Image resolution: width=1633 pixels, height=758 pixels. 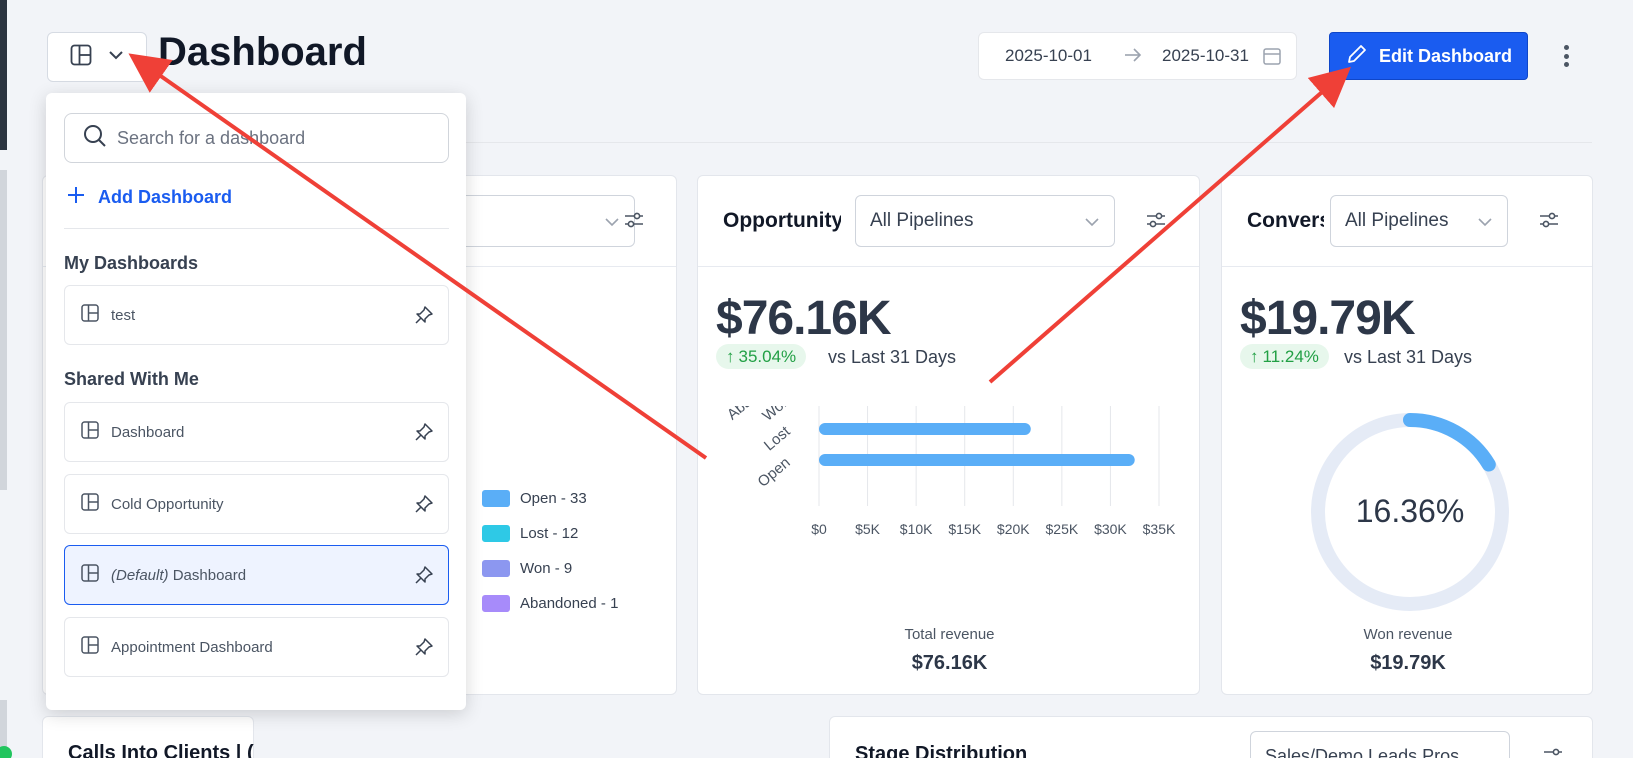 I want to click on x-tick-label: $20K, so click(x=1013, y=529).